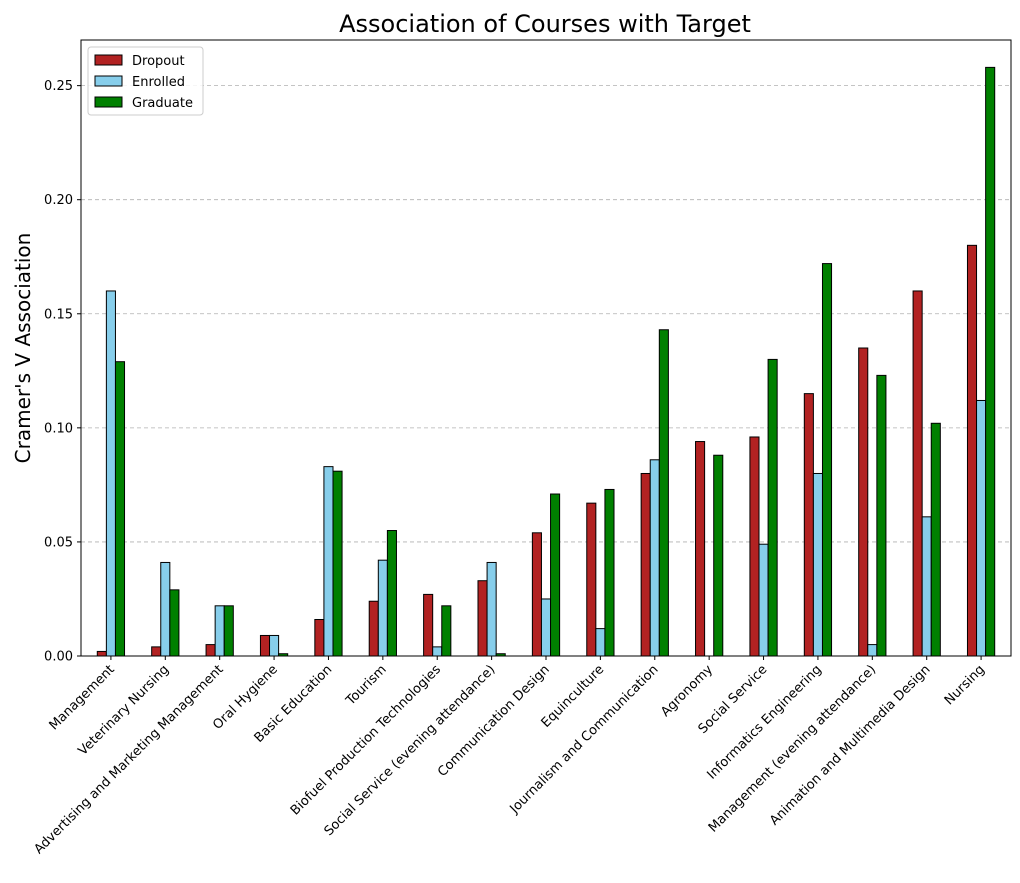 This screenshot has width=1020, height=883. What do you see at coordinates (158, 82) in the screenshot?
I see `legend-label-enrolled: Enrolled` at bounding box center [158, 82].